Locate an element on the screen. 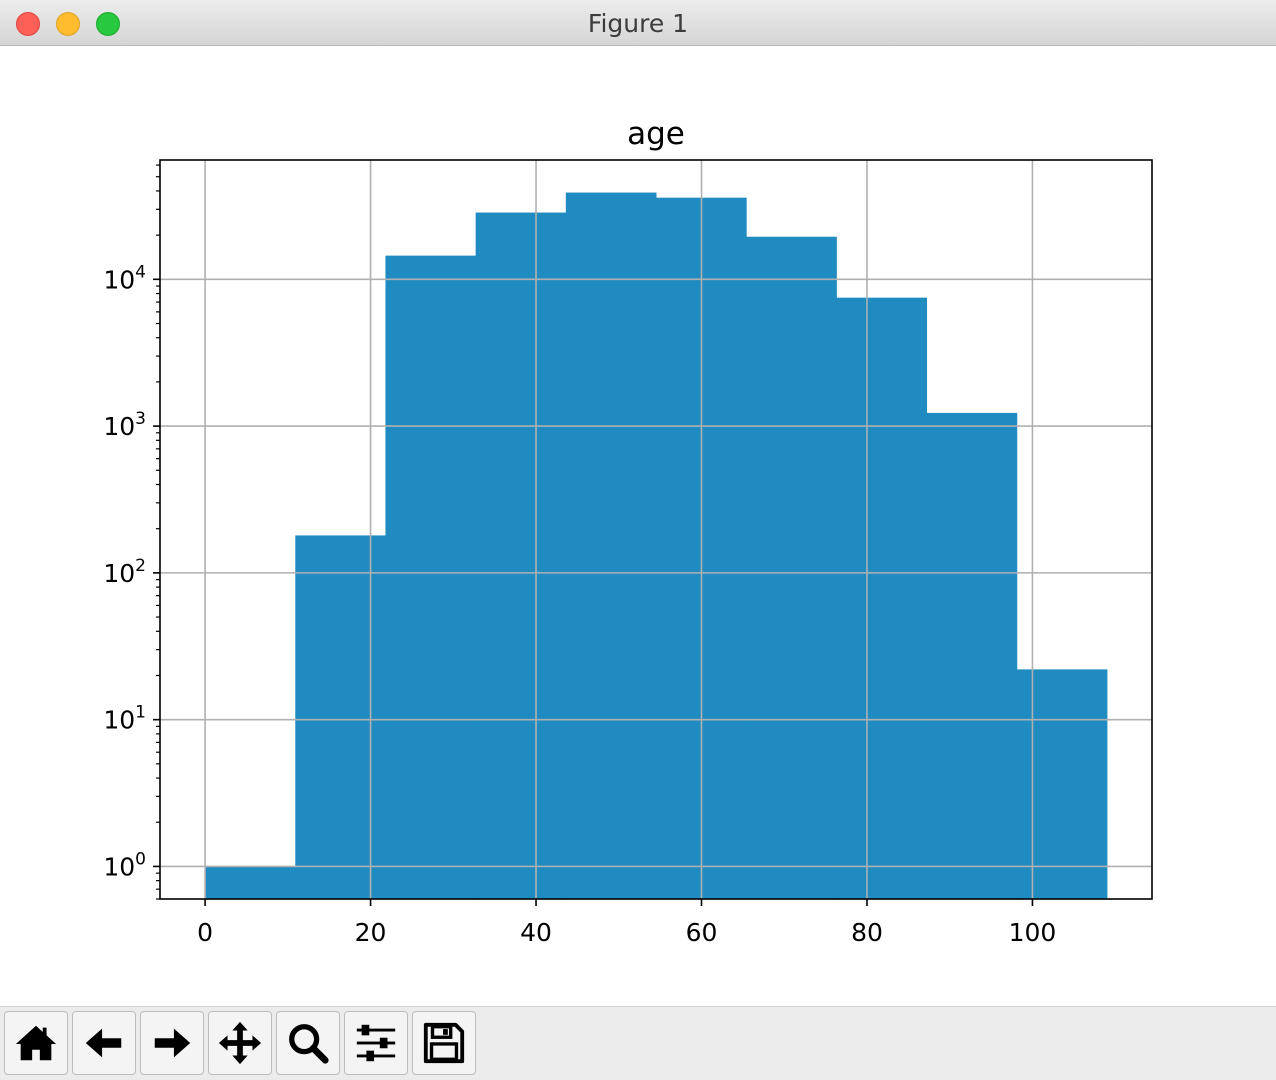  minimize-window-button is located at coordinates (68, 24).